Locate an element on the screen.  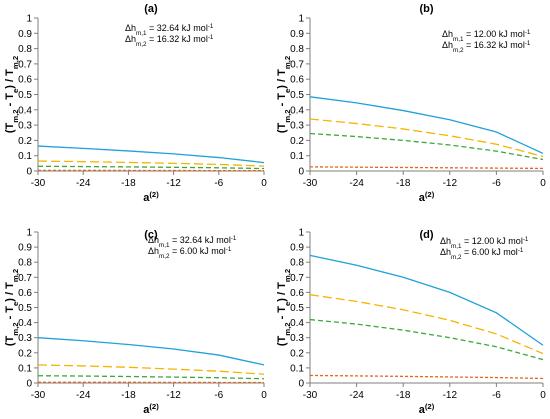
panel-title: (d) is located at coordinates (426, 235).